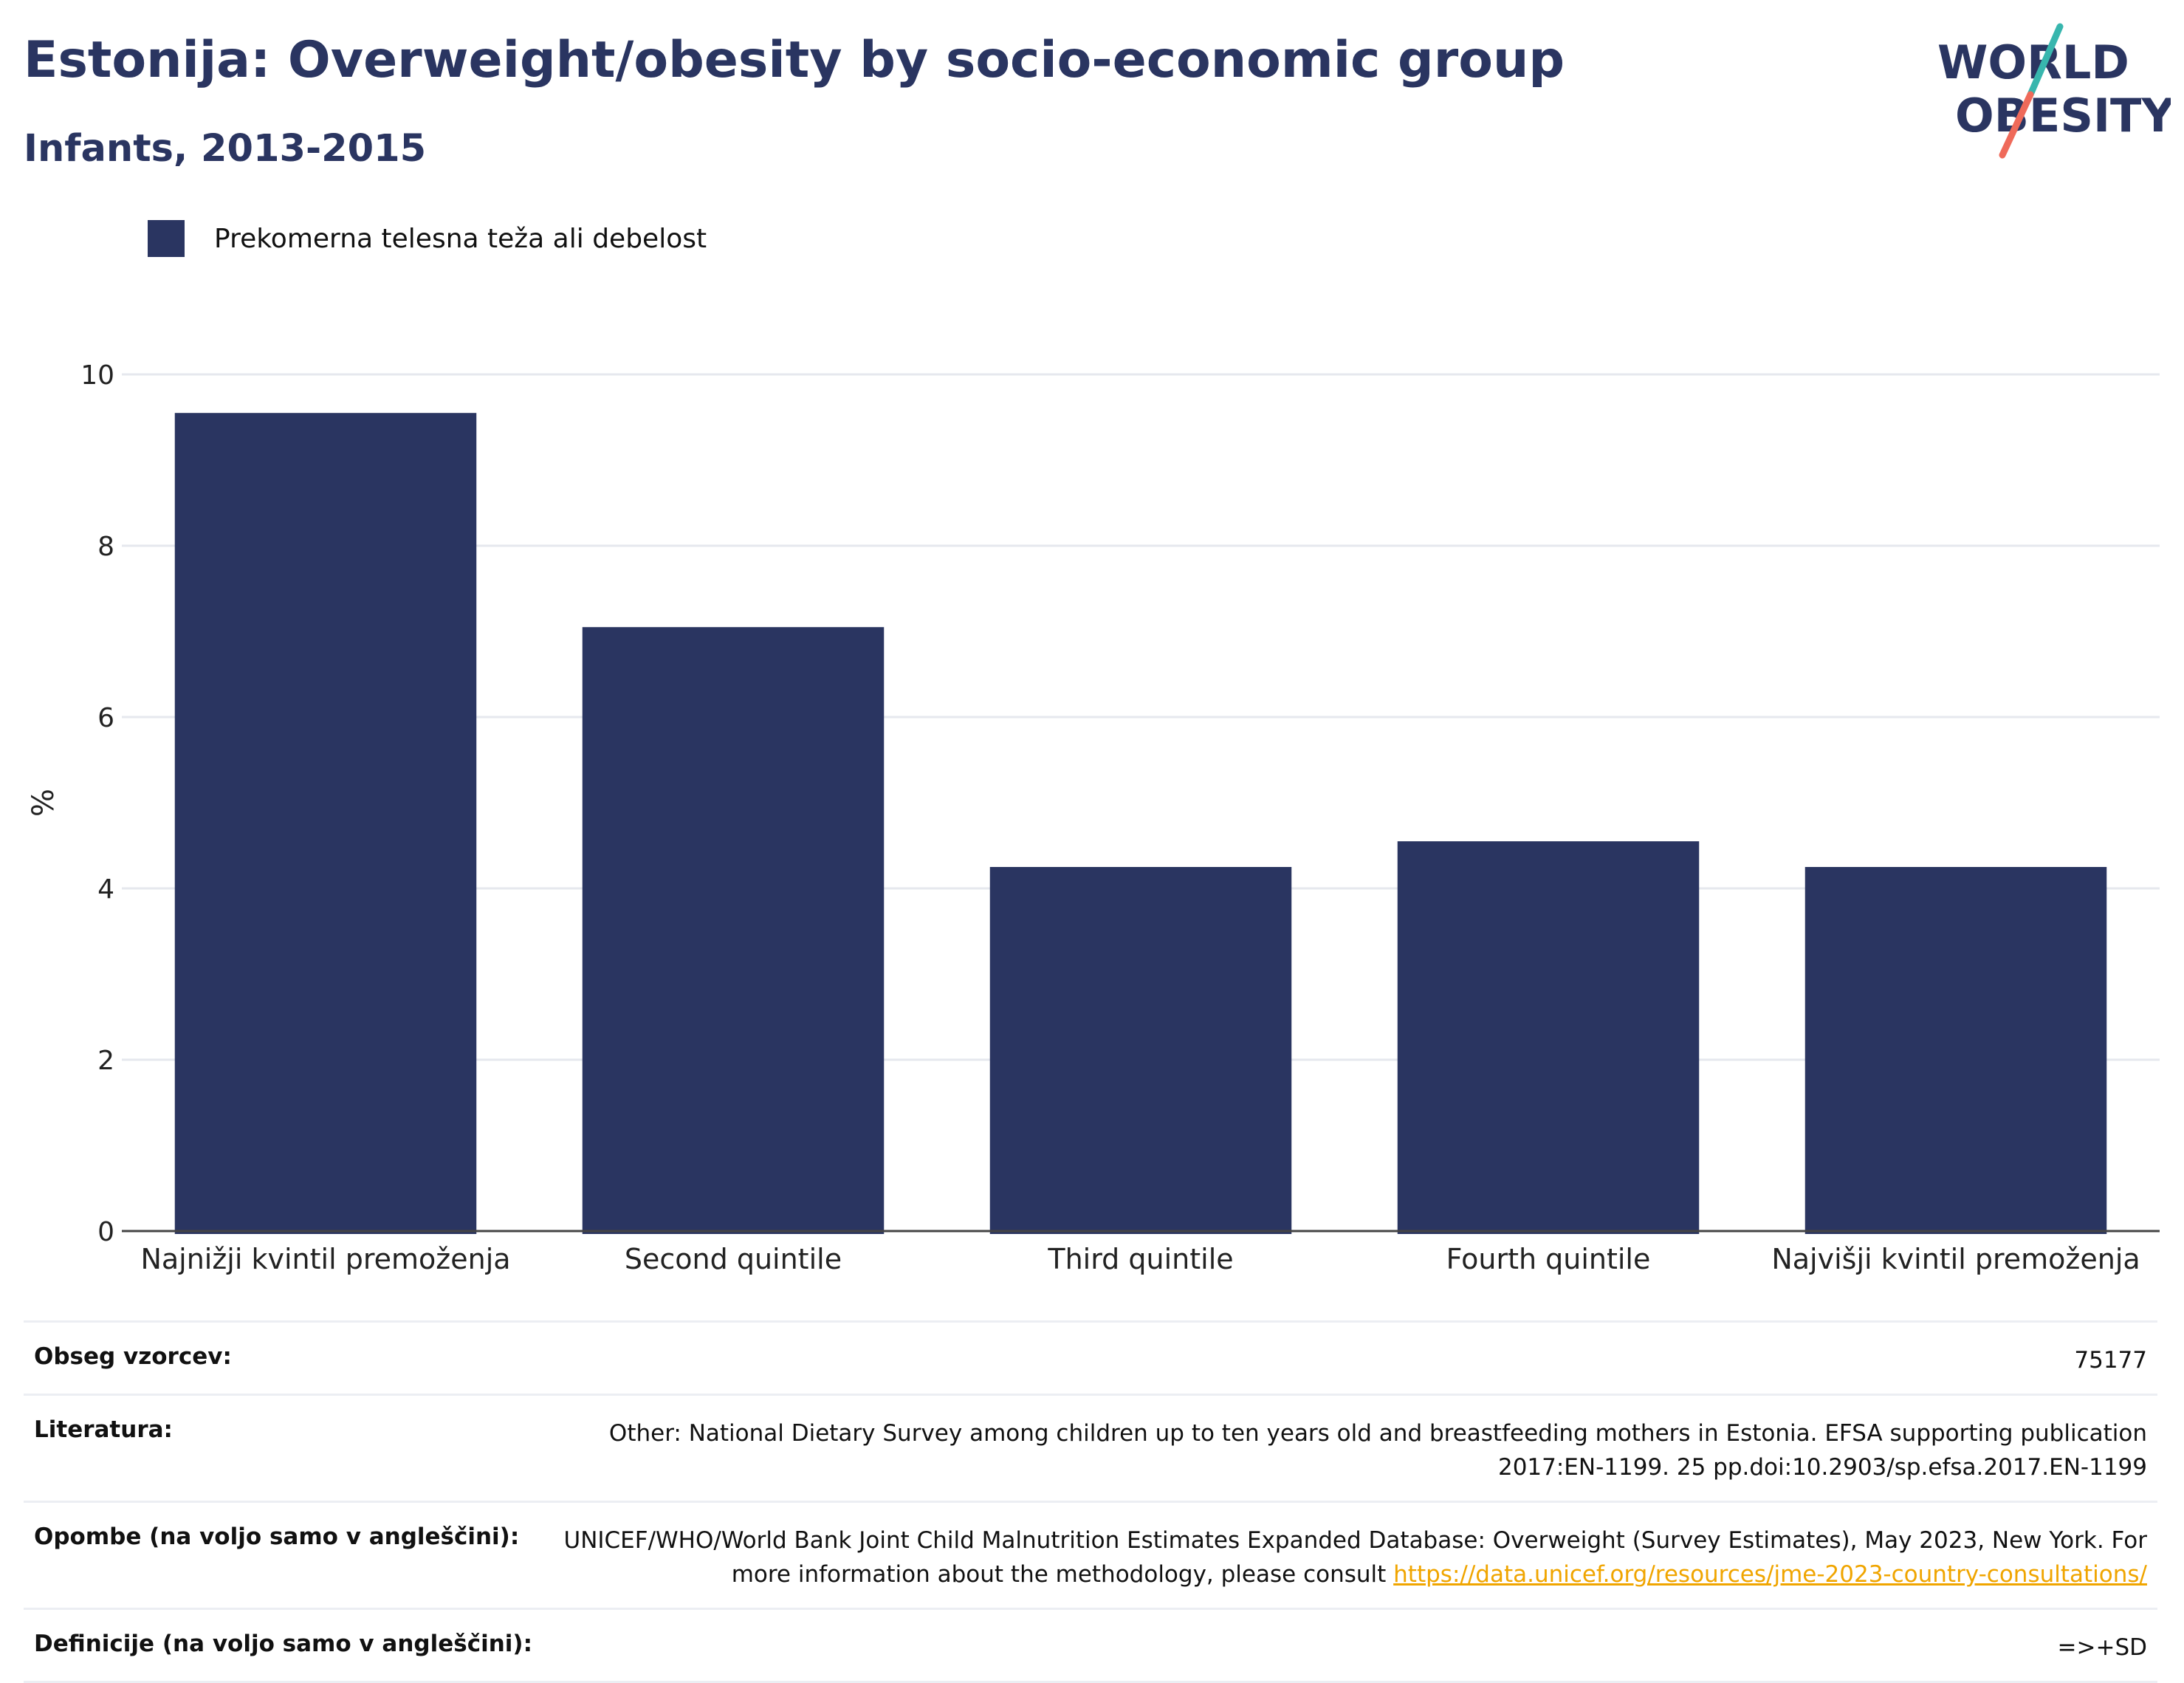 Image resolution: width=2184 pixels, height=1683 pixels. Describe the element at coordinates (2111, 1360) in the screenshot. I see `meta-value-sample-size: 75177` at that location.